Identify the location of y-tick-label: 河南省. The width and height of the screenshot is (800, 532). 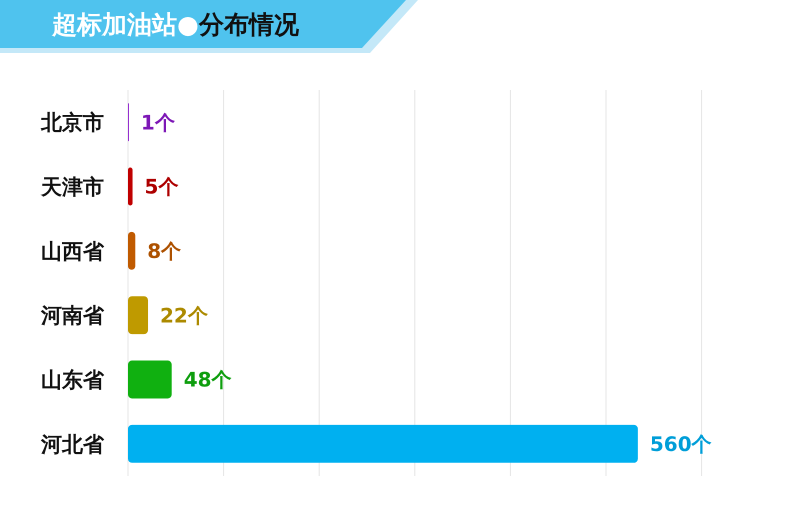
(72, 316).